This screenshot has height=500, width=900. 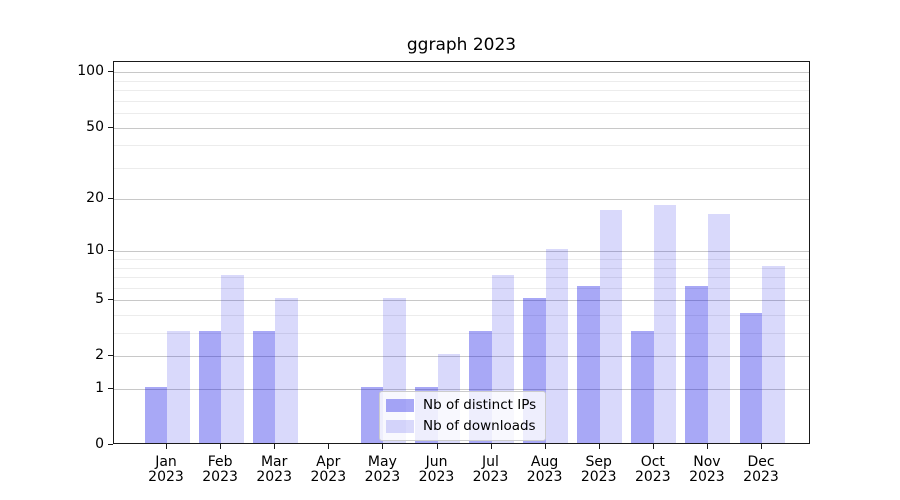 What do you see at coordinates (264, 387) in the screenshot?
I see `bar-distinct-ips-mar` at bounding box center [264, 387].